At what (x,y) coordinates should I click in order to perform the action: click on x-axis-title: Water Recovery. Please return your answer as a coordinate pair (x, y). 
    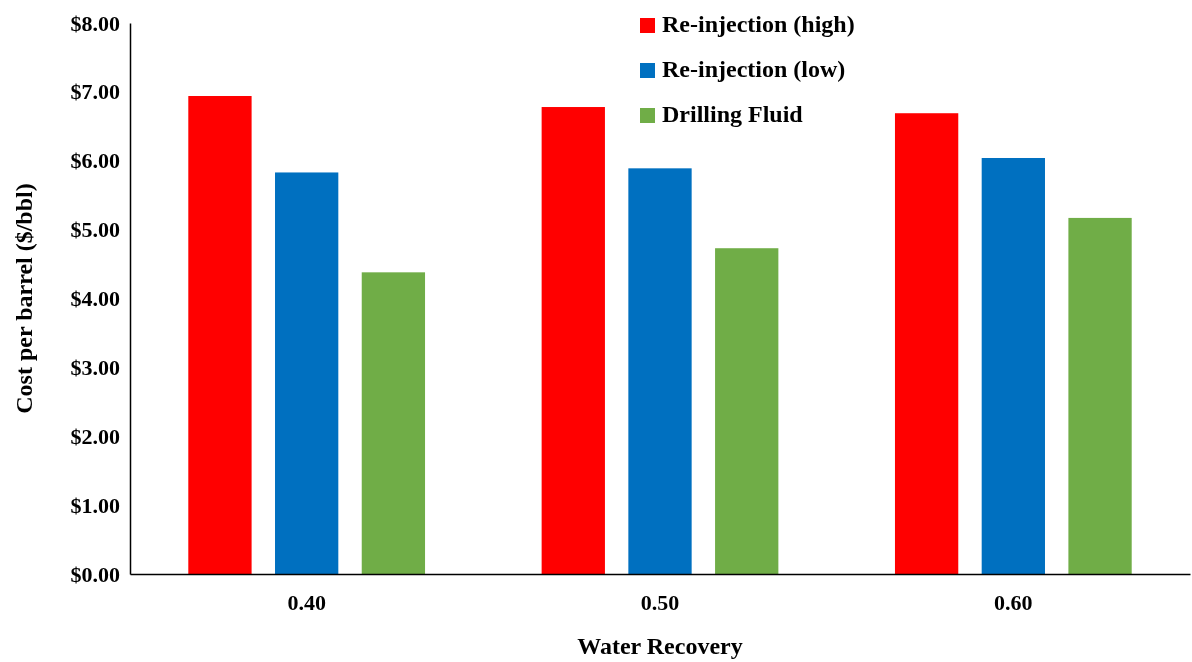
    Looking at the image, I should click on (660, 646).